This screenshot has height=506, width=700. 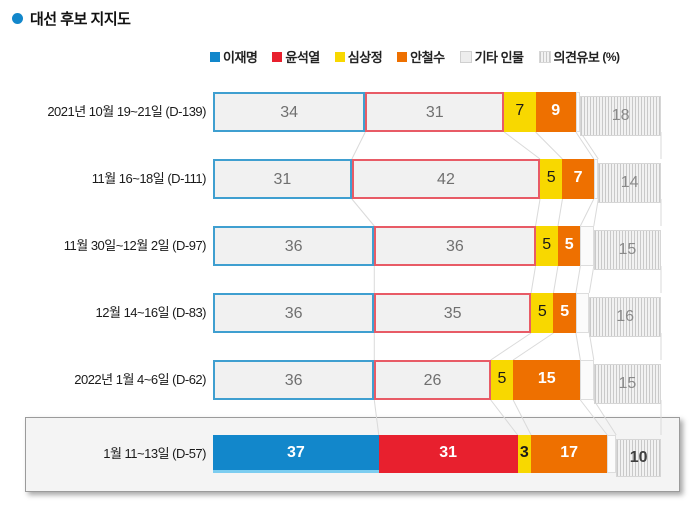 I want to click on bar-value-sim-sang-jung: 7, so click(x=520, y=110).